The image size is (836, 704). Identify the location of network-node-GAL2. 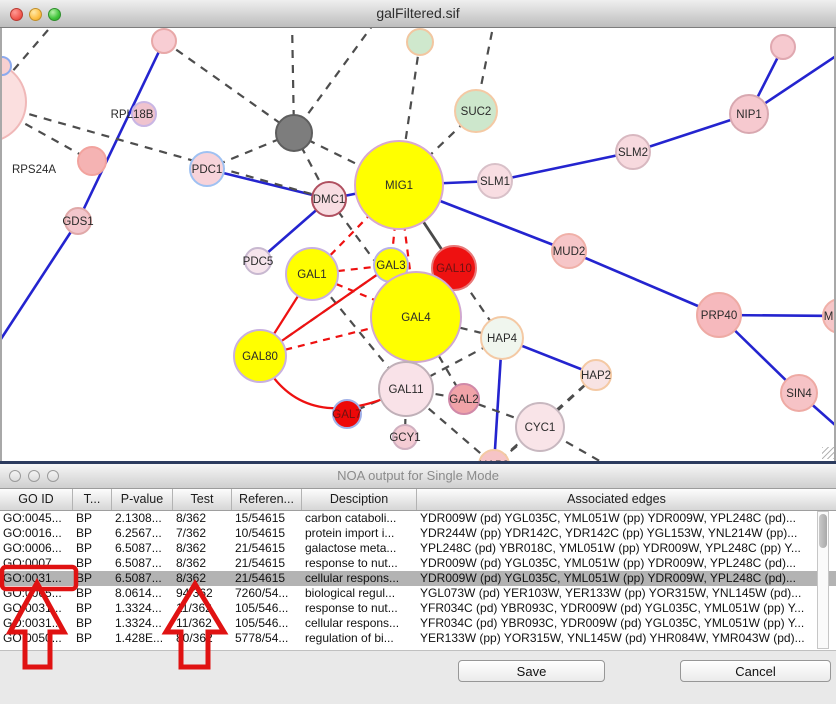
(464, 399).